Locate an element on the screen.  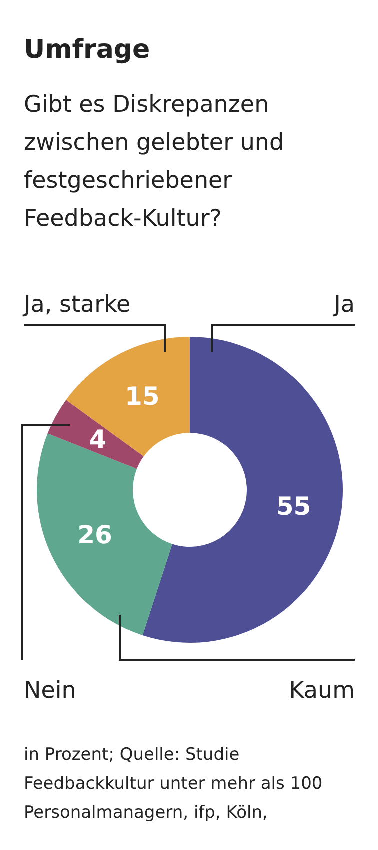
text: in Prozent; Quelle: Studie Feedbackkultur unter mehr als 100 Personalmanagern, ifp, Köln, is located at coordinates (173, 784).